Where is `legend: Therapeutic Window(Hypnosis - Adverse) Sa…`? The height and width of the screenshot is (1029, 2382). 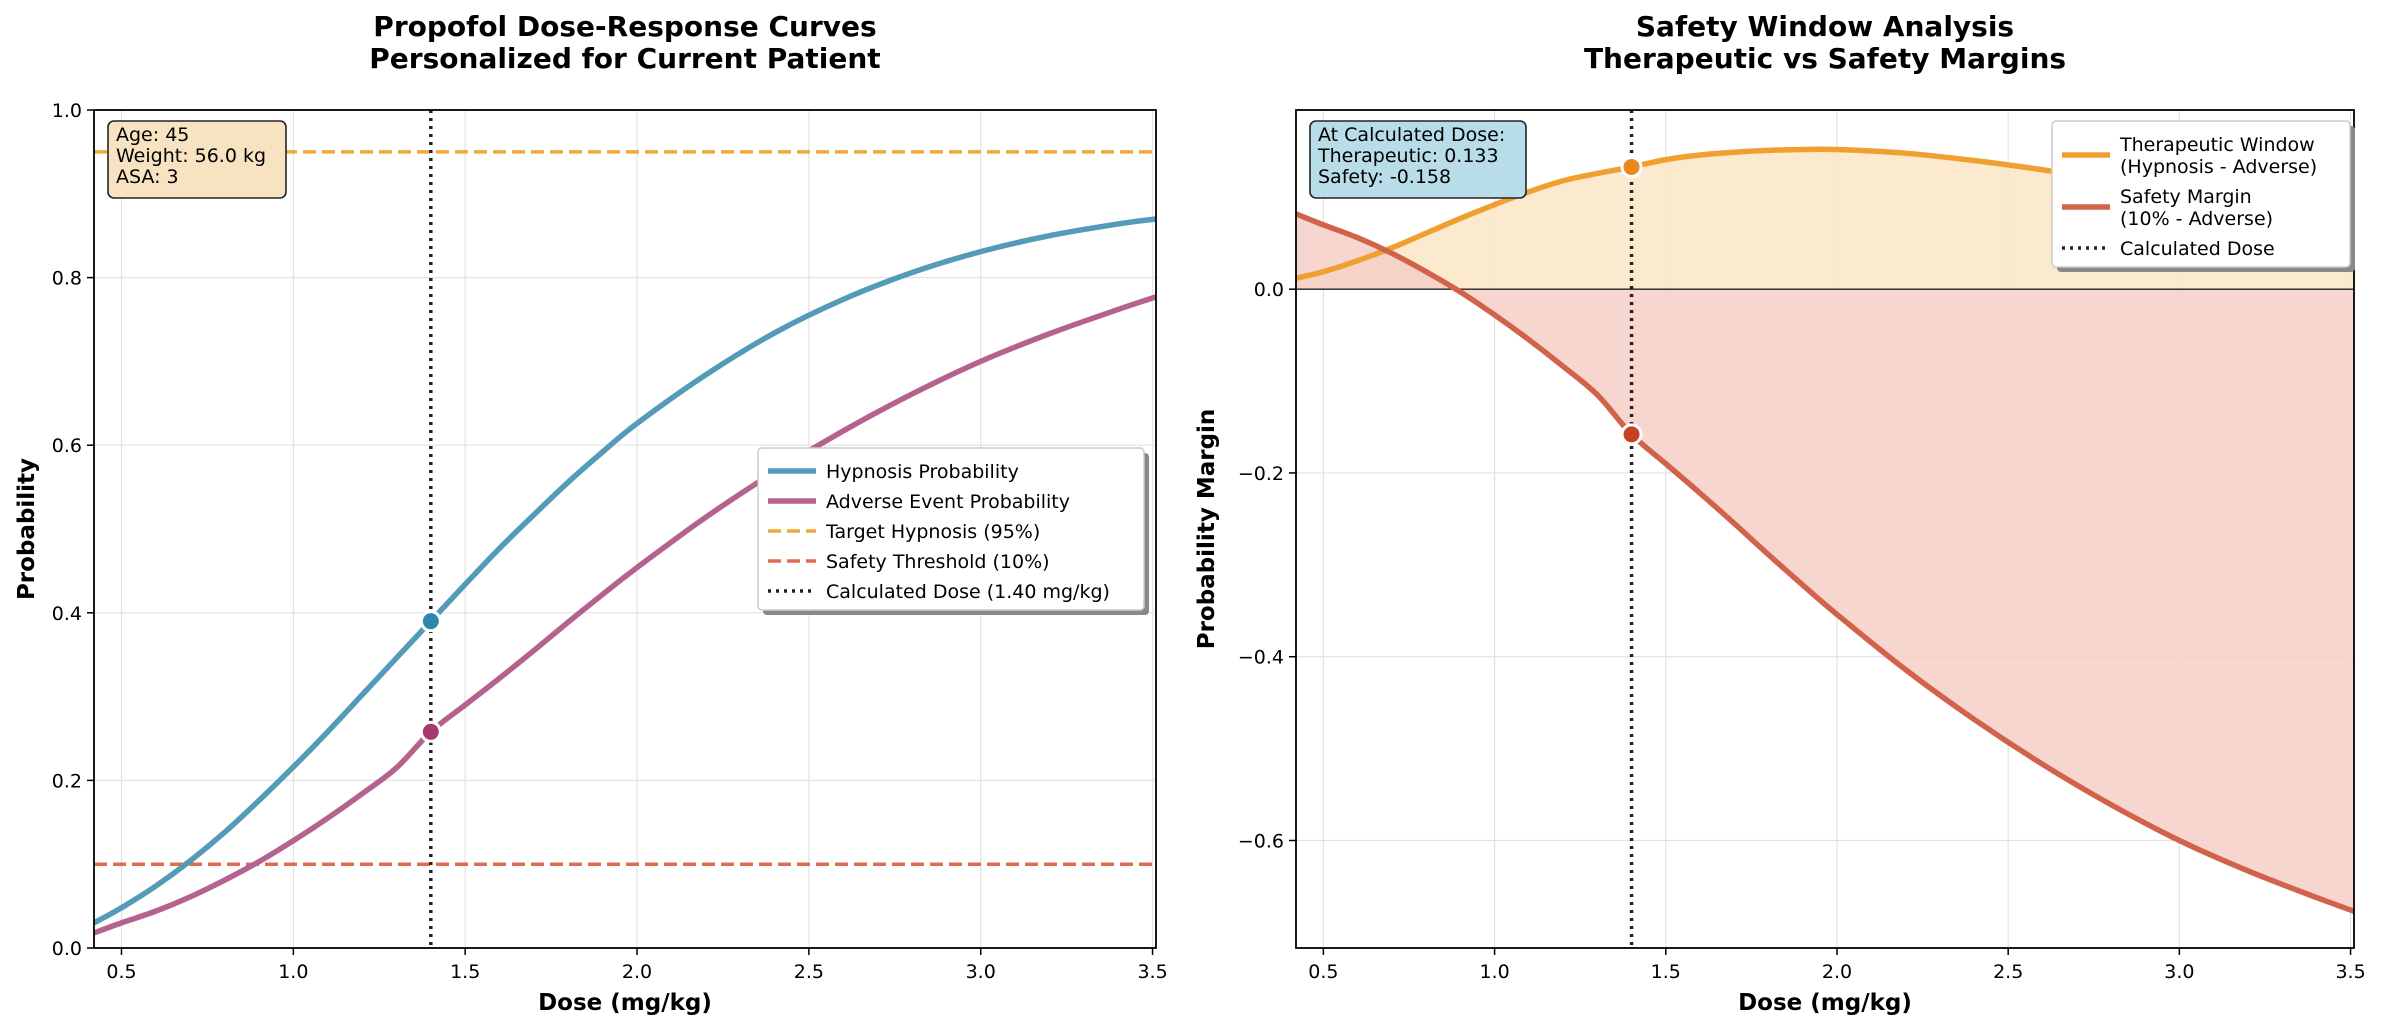
legend: Therapeutic Window(Hypnosis - Adverse) Sa… is located at coordinates (2203, 196).